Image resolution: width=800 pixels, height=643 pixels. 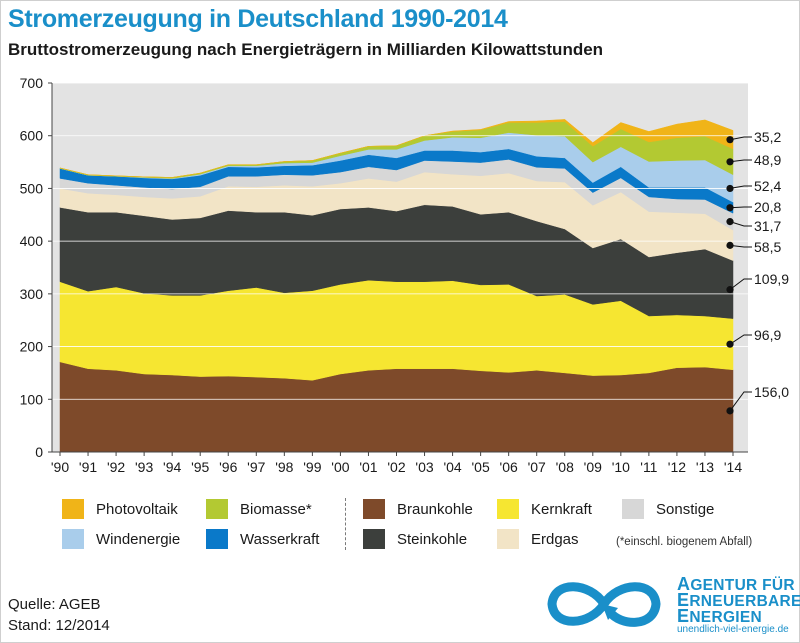 What do you see at coordinates (228, 467) in the screenshot?
I see `x-tick-label: '96` at bounding box center [228, 467].